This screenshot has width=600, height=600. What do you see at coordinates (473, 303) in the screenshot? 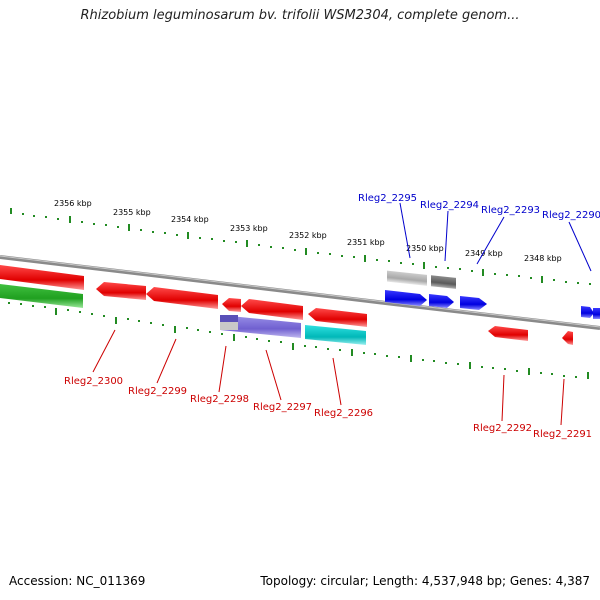
I see `gene-rleg2-2293-arrow` at bounding box center [473, 303].